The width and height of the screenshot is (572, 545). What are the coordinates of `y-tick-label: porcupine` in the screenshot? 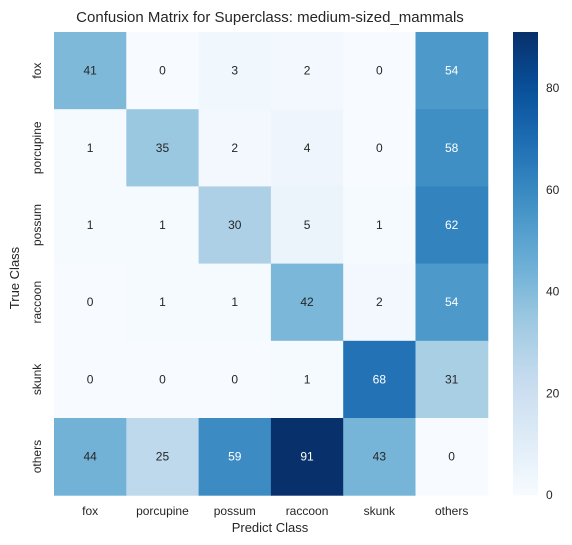 It's located at (37, 147).